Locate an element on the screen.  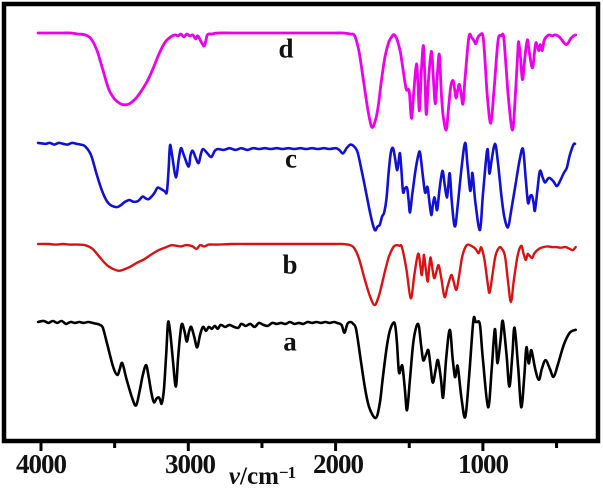
curve-label-b: b is located at coordinates (290, 264).